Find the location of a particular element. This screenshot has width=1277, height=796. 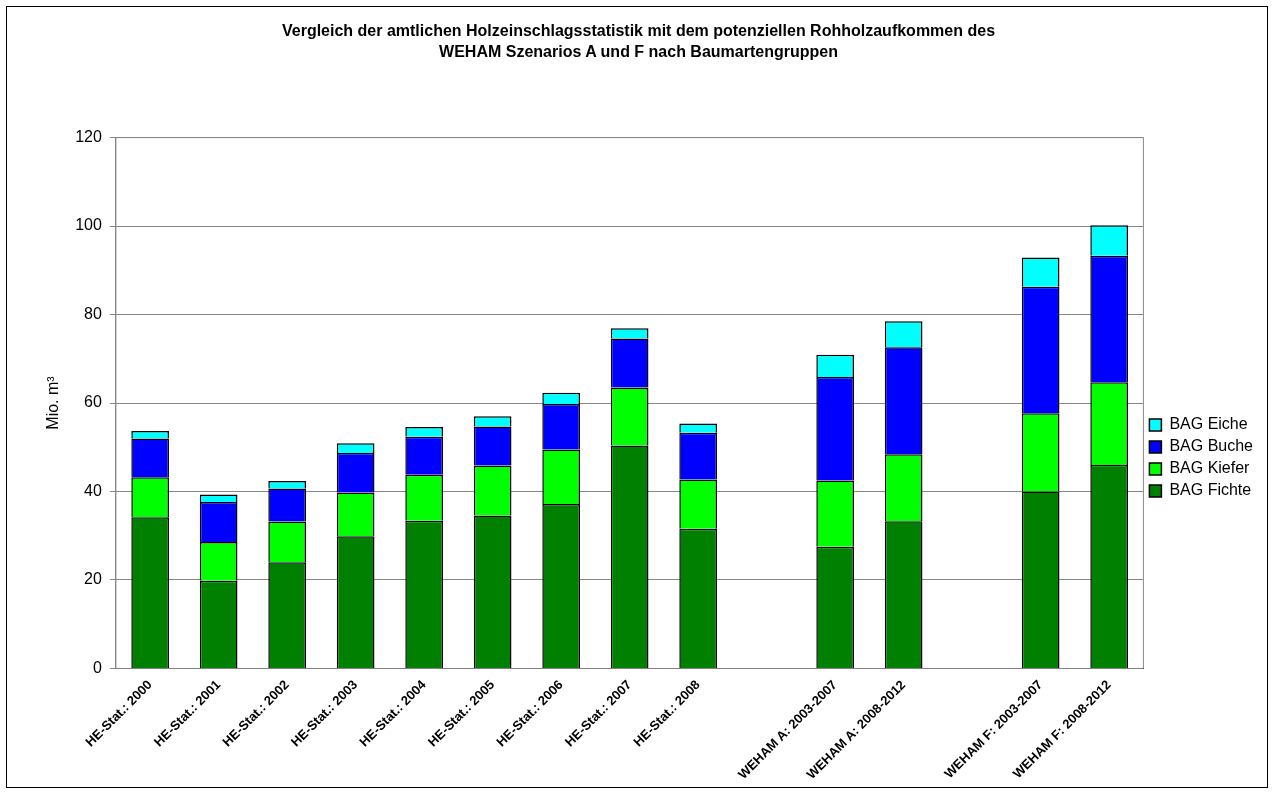

legend-label: BAG Eiche is located at coordinates (1208, 424).